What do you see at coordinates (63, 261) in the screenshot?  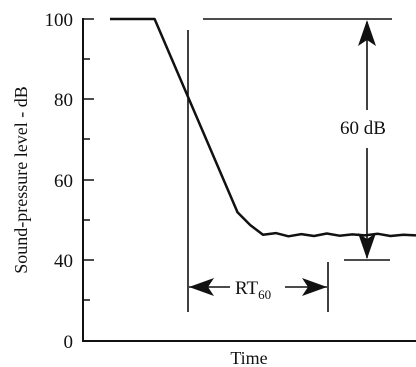 I see `y-tick-label-40: 40` at bounding box center [63, 261].